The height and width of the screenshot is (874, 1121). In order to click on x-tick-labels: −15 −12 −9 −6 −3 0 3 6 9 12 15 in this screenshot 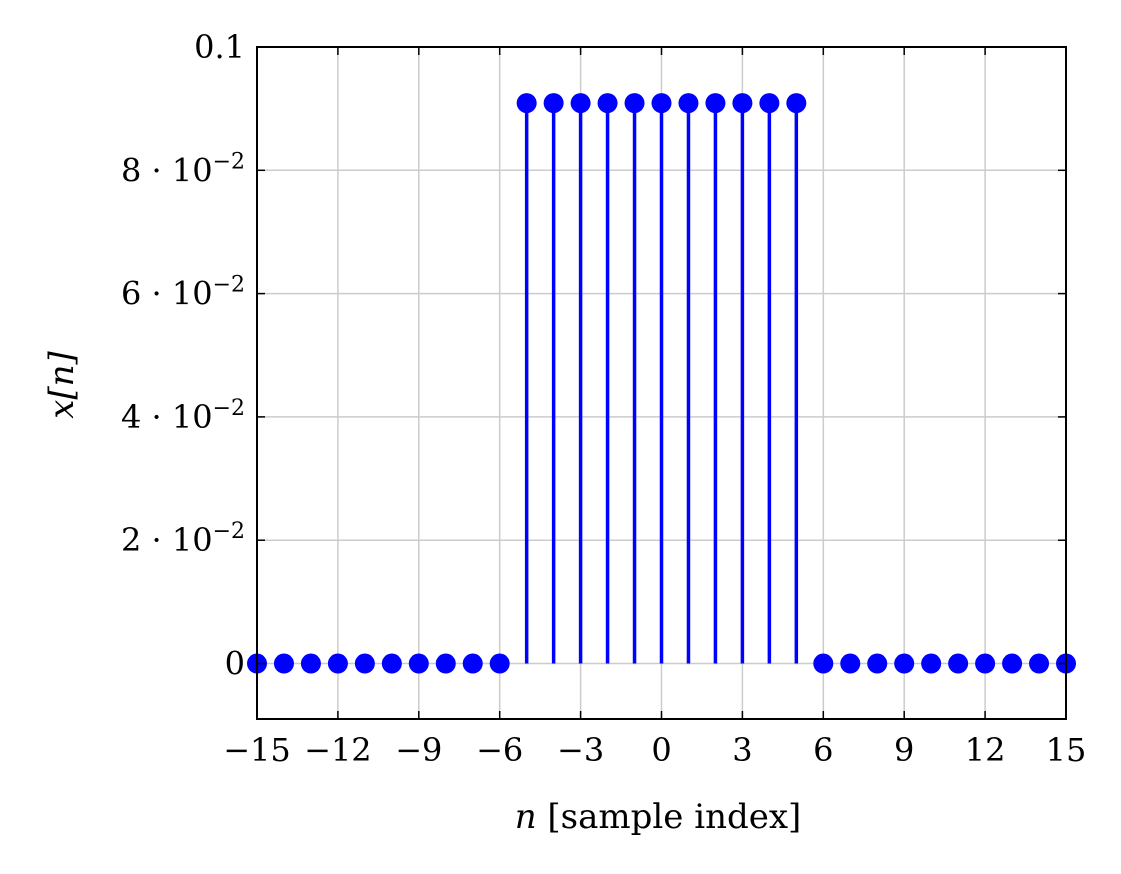, I will do `click(654, 750)`.